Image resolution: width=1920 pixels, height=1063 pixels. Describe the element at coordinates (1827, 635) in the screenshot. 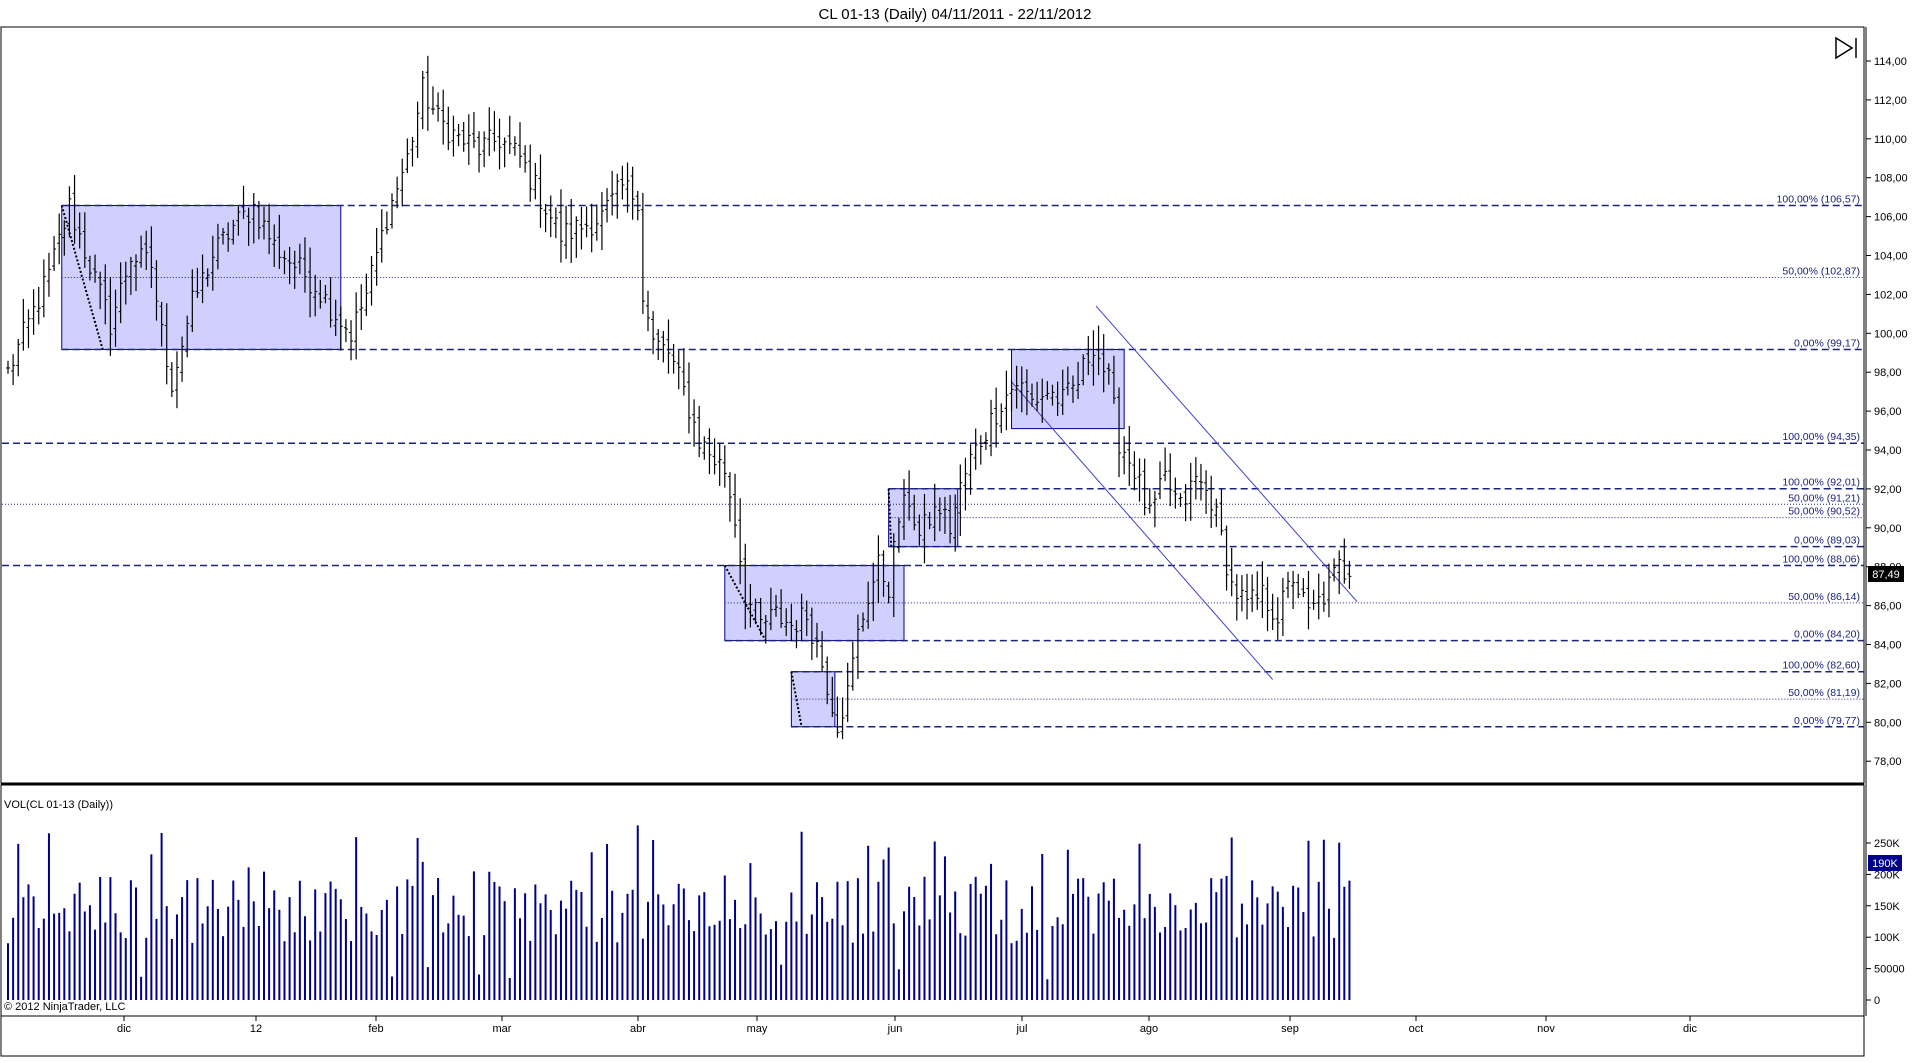

I see `fib-level-label: 0,00% (84,20)` at that location.